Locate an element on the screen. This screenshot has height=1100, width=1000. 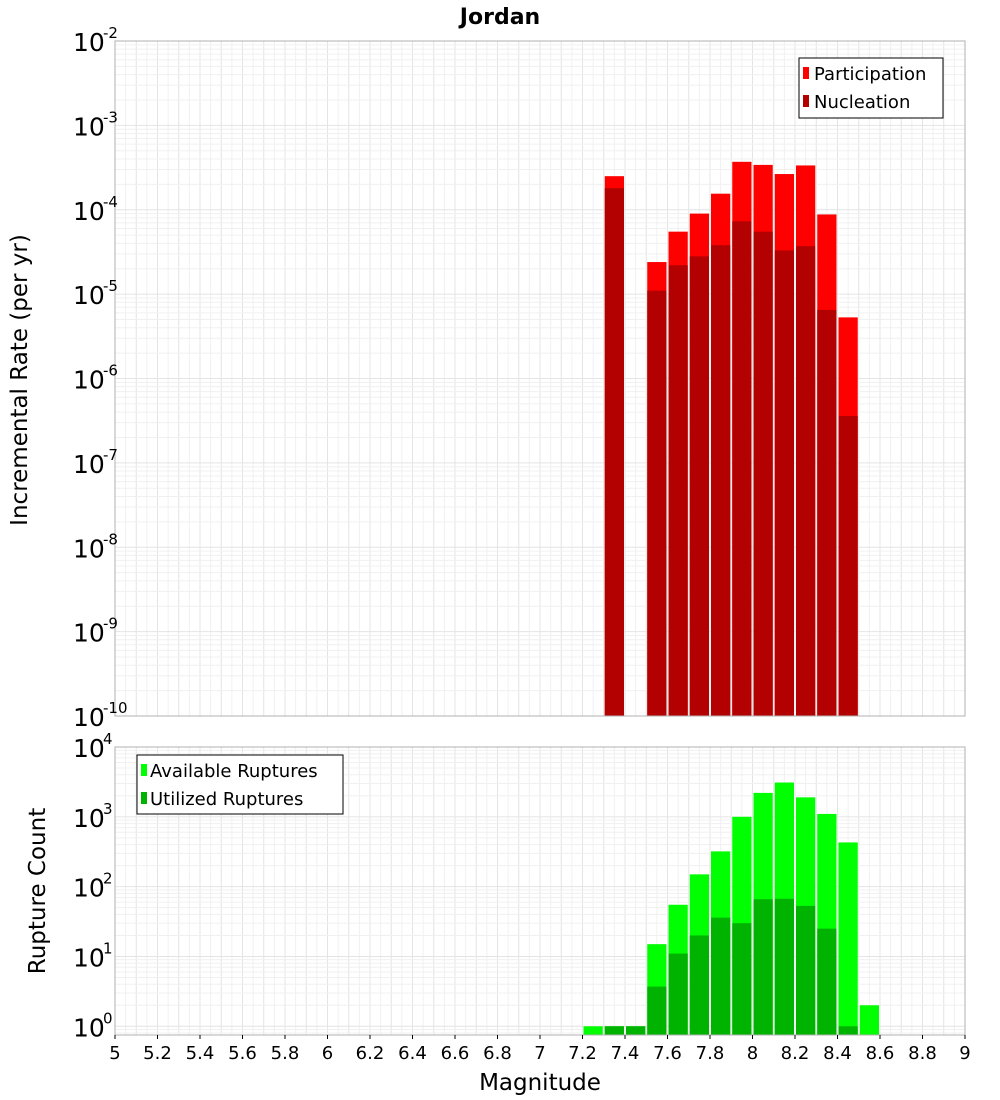
x-tick-label: 5.4 is located at coordinates (200, 1053).